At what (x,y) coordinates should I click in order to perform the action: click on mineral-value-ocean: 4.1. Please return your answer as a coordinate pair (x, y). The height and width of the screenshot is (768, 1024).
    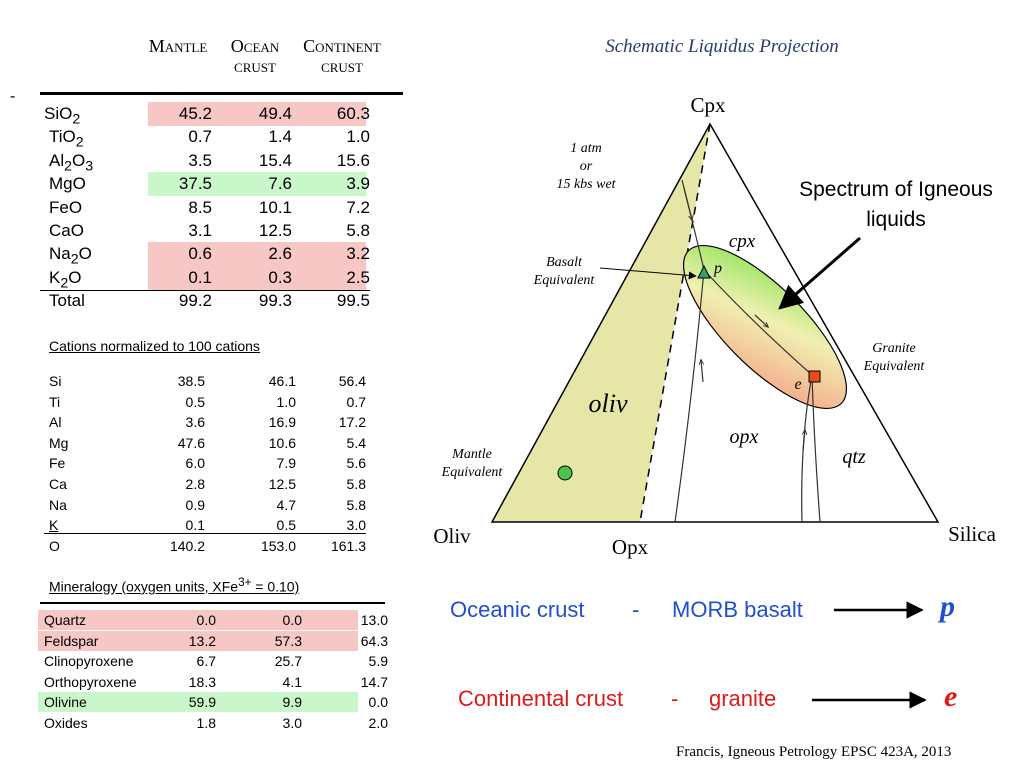
    Looking at the image, I should click on (292, 681).